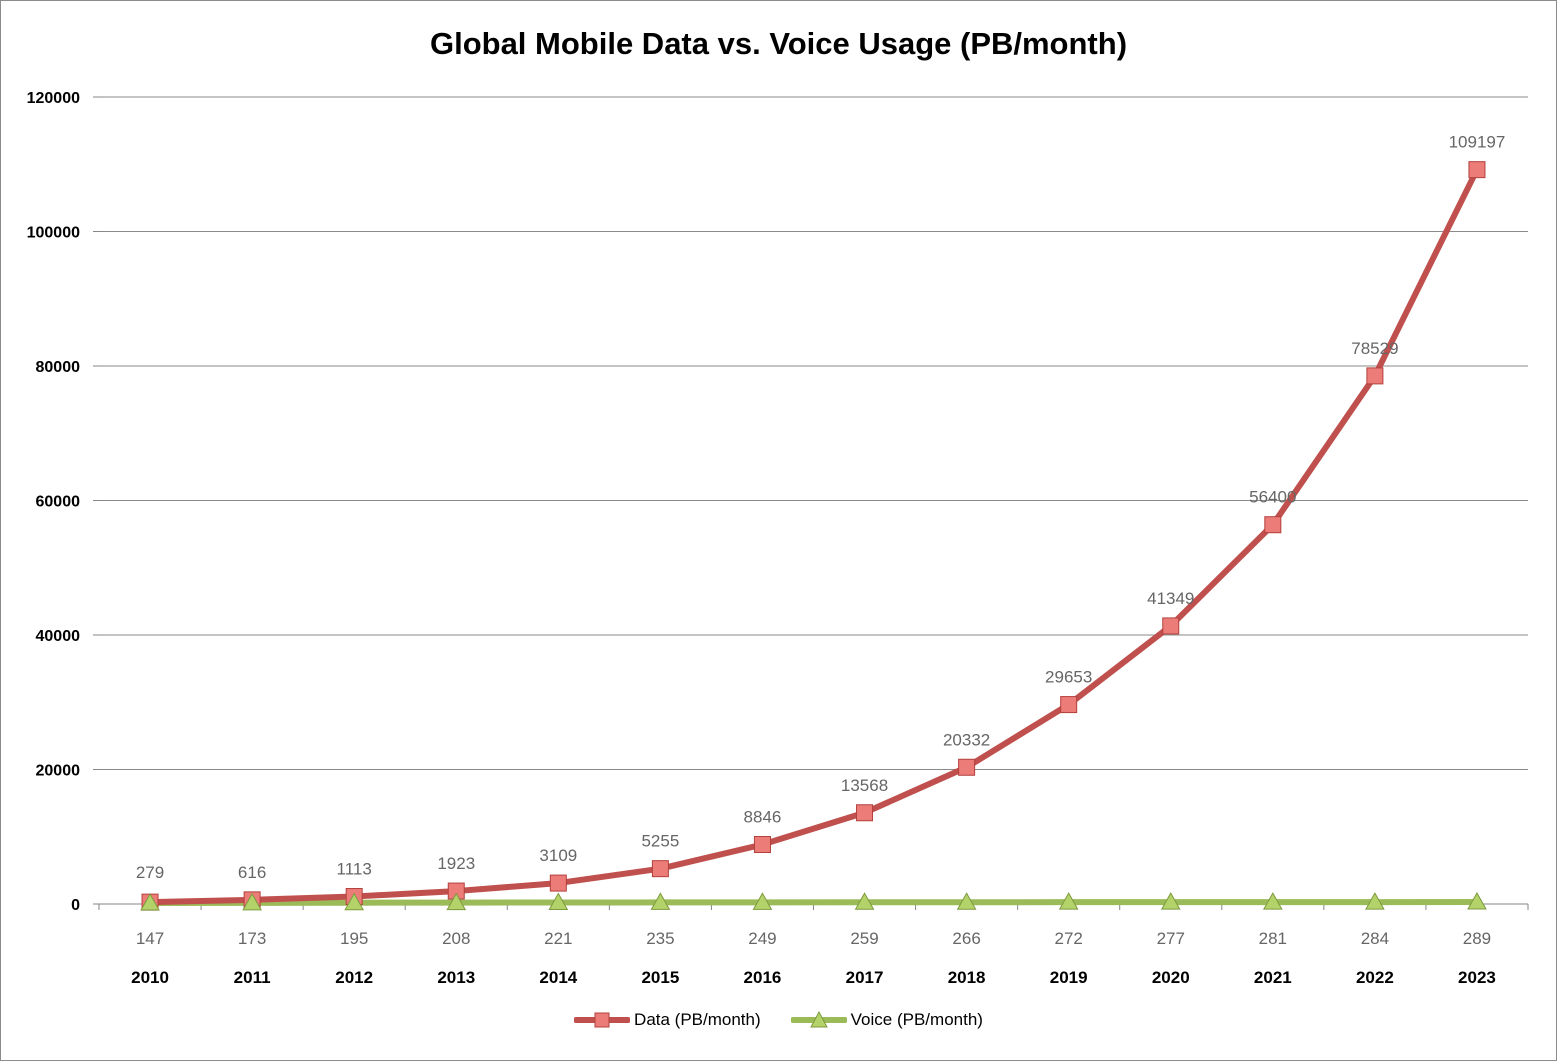 Image resolution: width=1557 pixels, height=1061 pixels. What do you see at coordinates (1171, 977) in the screenshot?
I see `x-tick-label-2020: 2020` at bounding box center [1171, 977].